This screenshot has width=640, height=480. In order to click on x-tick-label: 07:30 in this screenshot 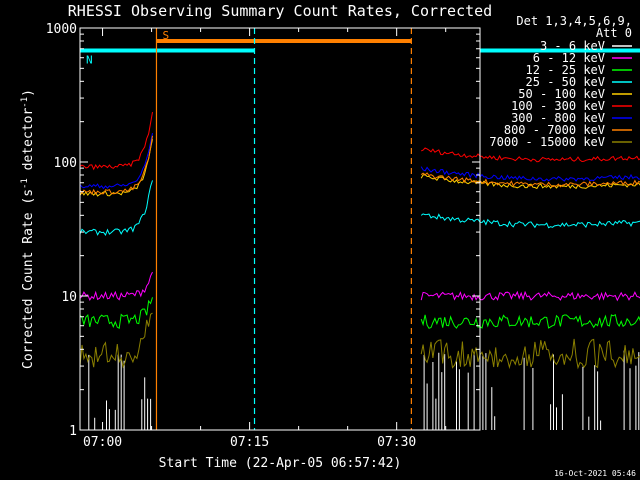, I will do `click(396, 442)`.